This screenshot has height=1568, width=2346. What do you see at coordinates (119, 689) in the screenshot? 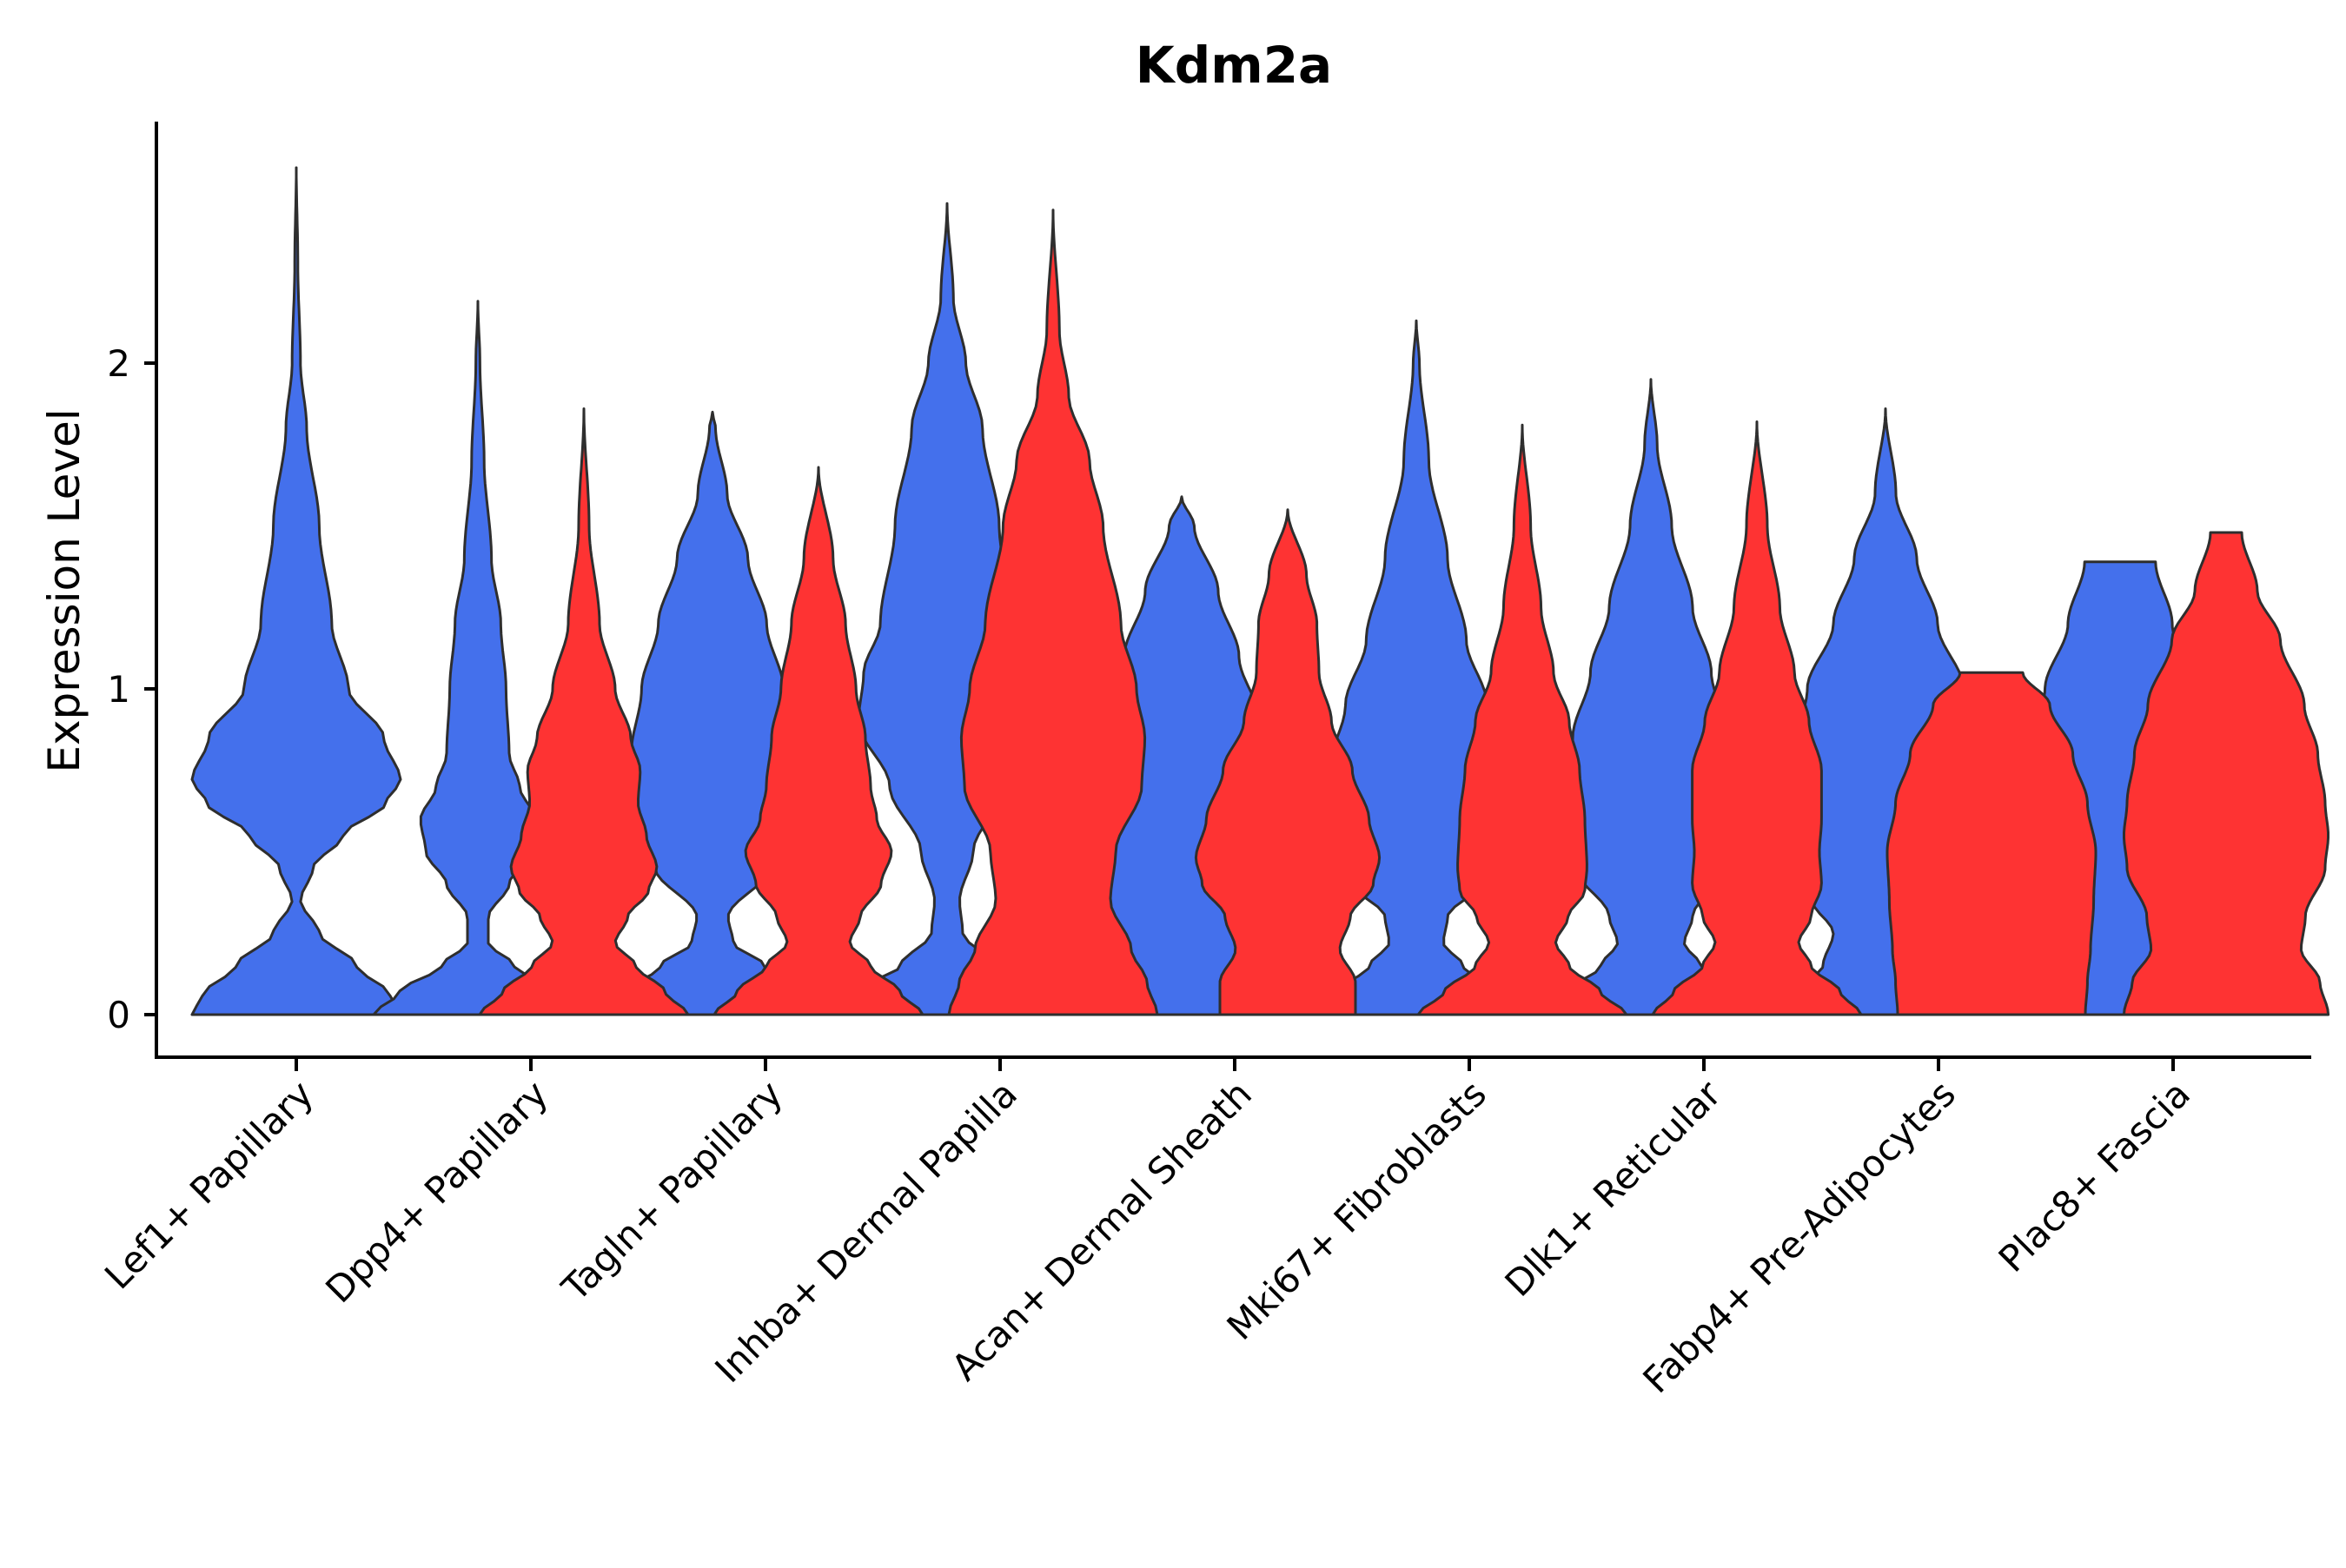
I see `y-tick-label: 1` at bounding box center [119, 689].